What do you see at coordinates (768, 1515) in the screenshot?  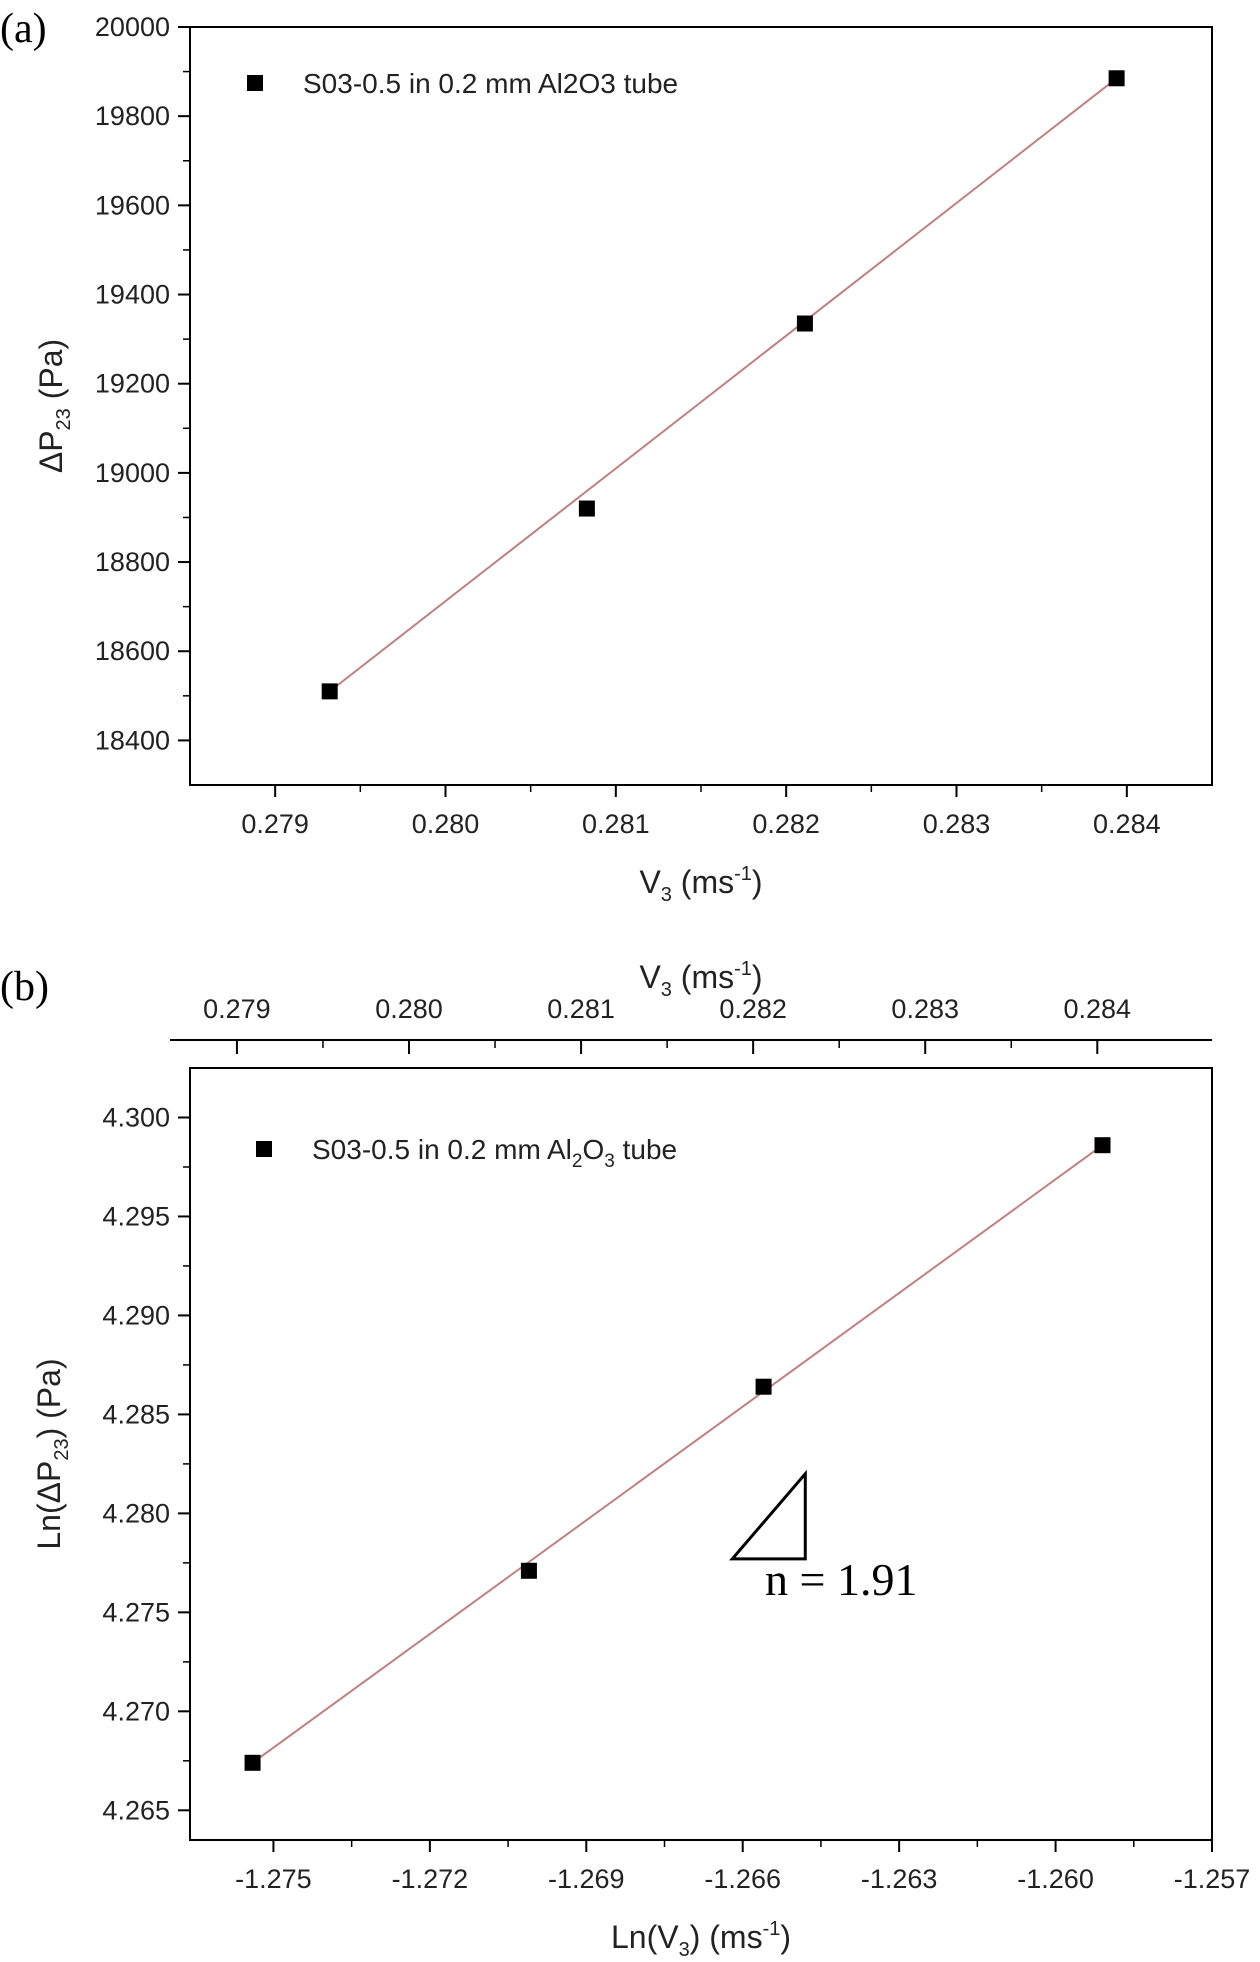 I see `slope-triangle` at bounding box center [768, 1515].